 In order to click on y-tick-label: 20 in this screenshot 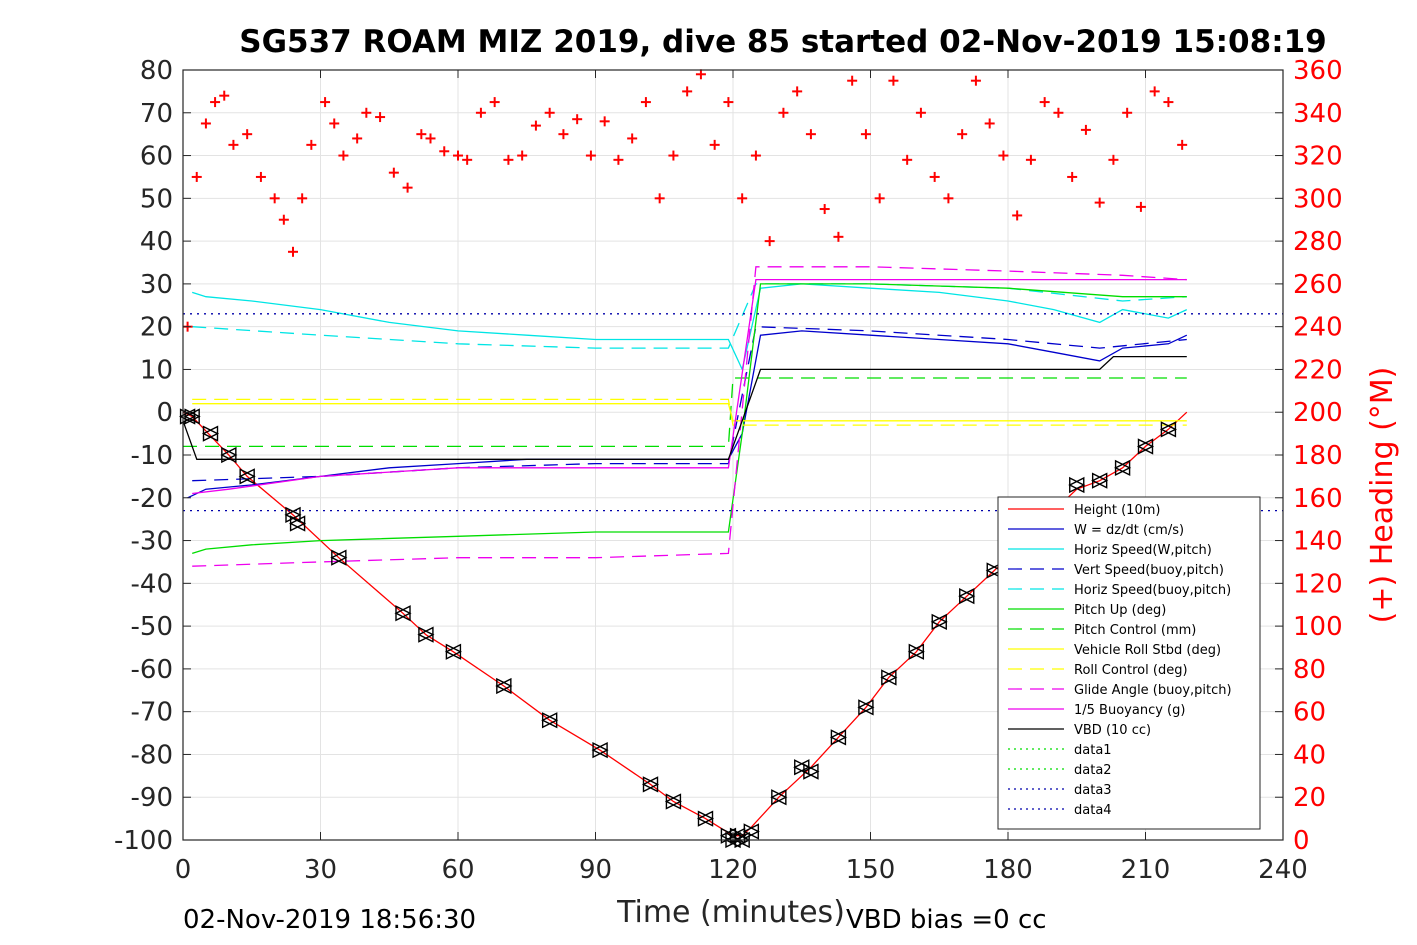, I will do `click(156, 328)`.